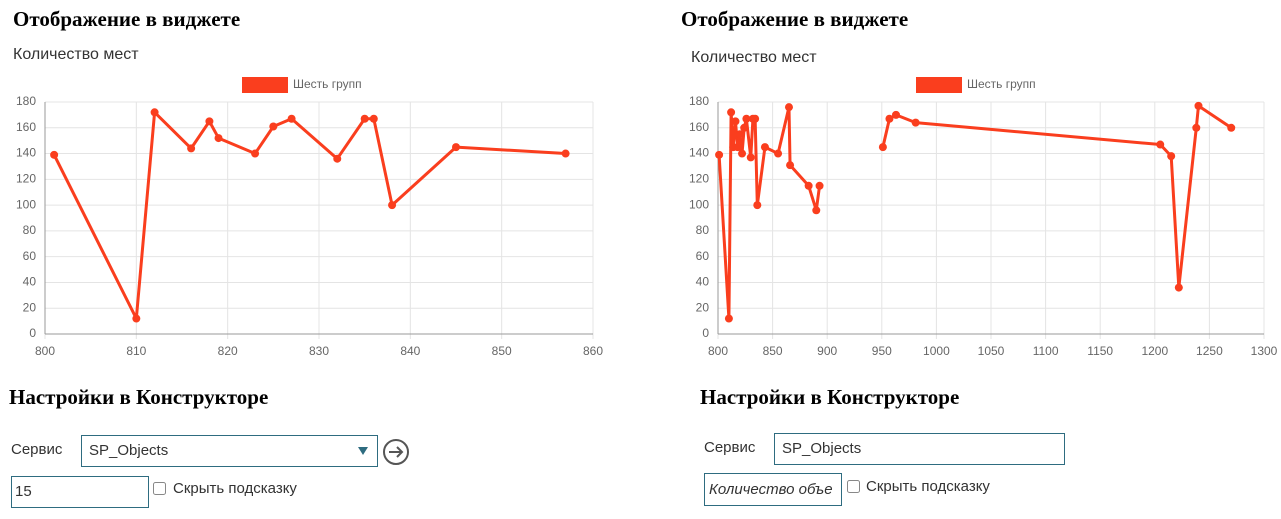 Image resolution: width=1281 pixels, height=519 pixels. I want to click on go-button, so click(396, 452).